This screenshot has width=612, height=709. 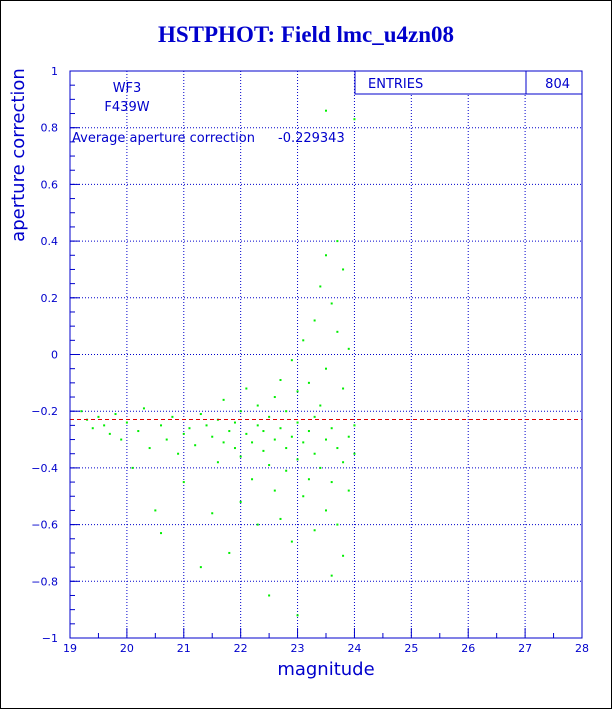 What do you see at coordinates (18, 155) in the screenshot?
I see `y-axis-label: aperture correction` at bounding box center [18, 155].